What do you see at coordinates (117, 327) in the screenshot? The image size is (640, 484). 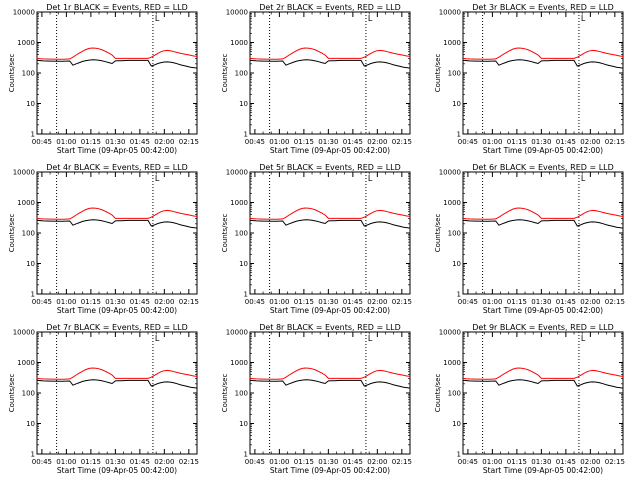 I see `plot-title: Det 7r BLACK = Events, RED = LLD` at bounding box center [117, 327].